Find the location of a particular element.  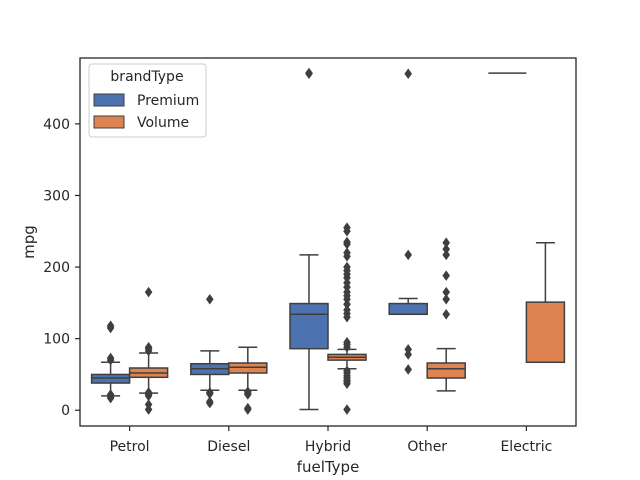

legend-label-premium: Premium is located at coordinates (168, 101).